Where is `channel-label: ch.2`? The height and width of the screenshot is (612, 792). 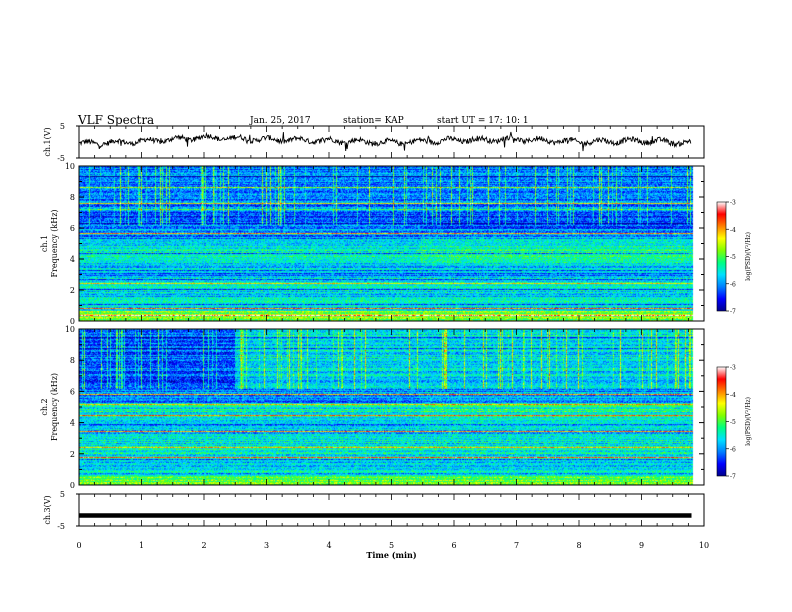 channel-label: ch.2 is located at coordinates (44, 406).